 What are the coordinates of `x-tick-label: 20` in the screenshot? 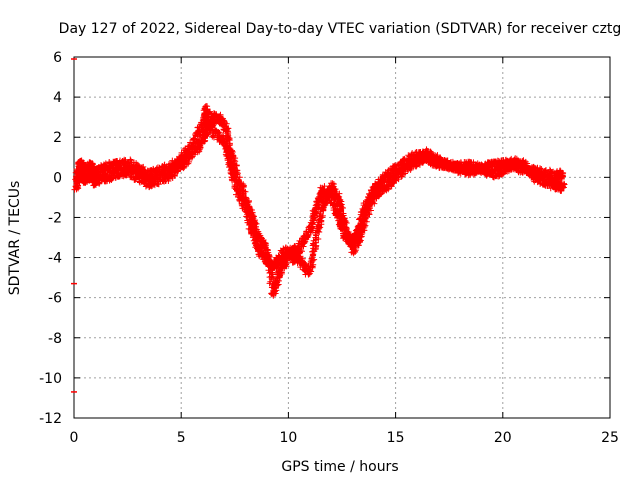 It's located at (503, 438).